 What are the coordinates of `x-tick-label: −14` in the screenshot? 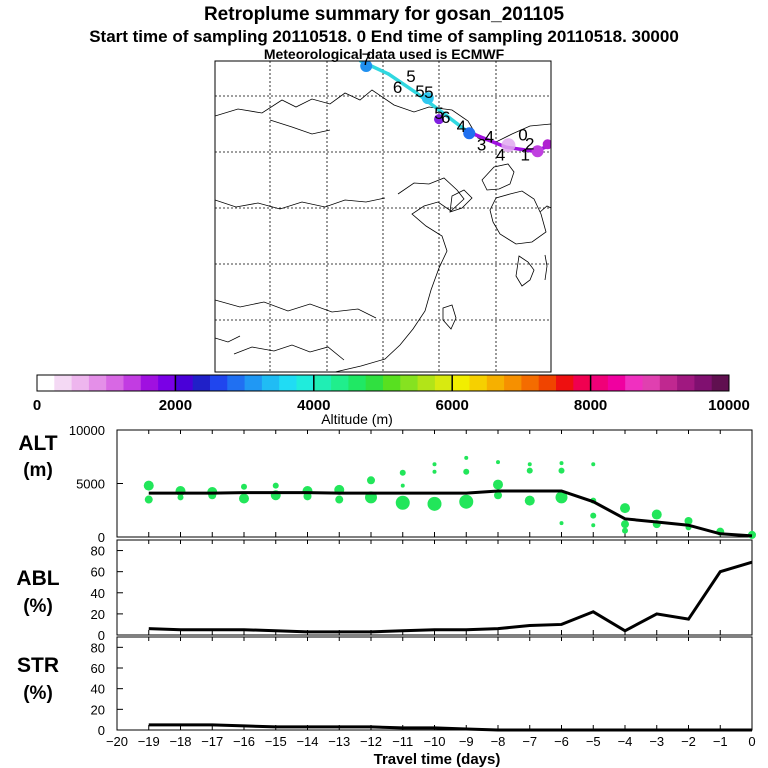 It's located at (307, 741).